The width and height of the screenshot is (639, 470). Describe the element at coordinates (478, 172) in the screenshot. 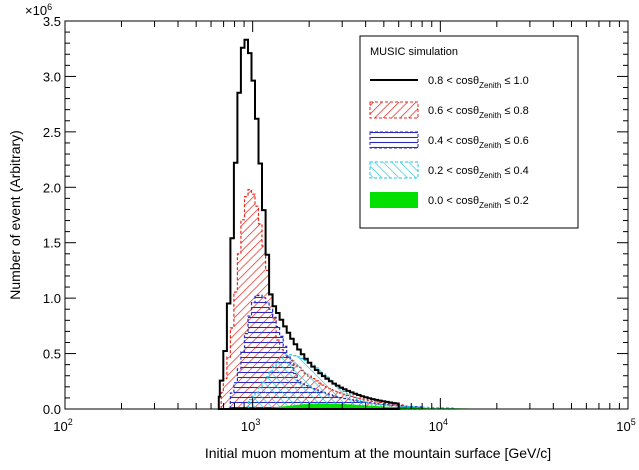

I see `legend-label-3: 0.2 < cosθZenith ≤ 0.4` at that location.